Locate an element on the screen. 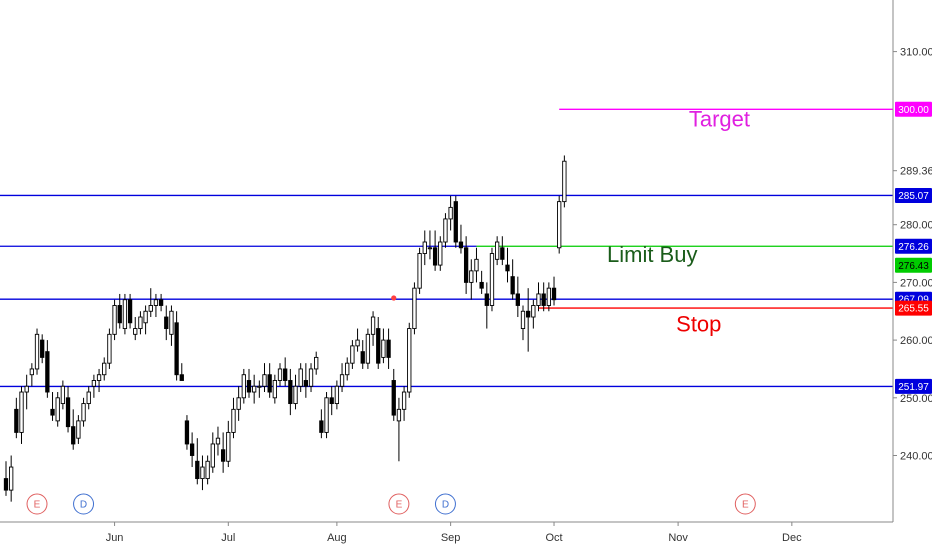 Image resolution: width=932 pixels, height=550 pixels. price-badge-label: 285.07 is located at coordinates (913, 196).